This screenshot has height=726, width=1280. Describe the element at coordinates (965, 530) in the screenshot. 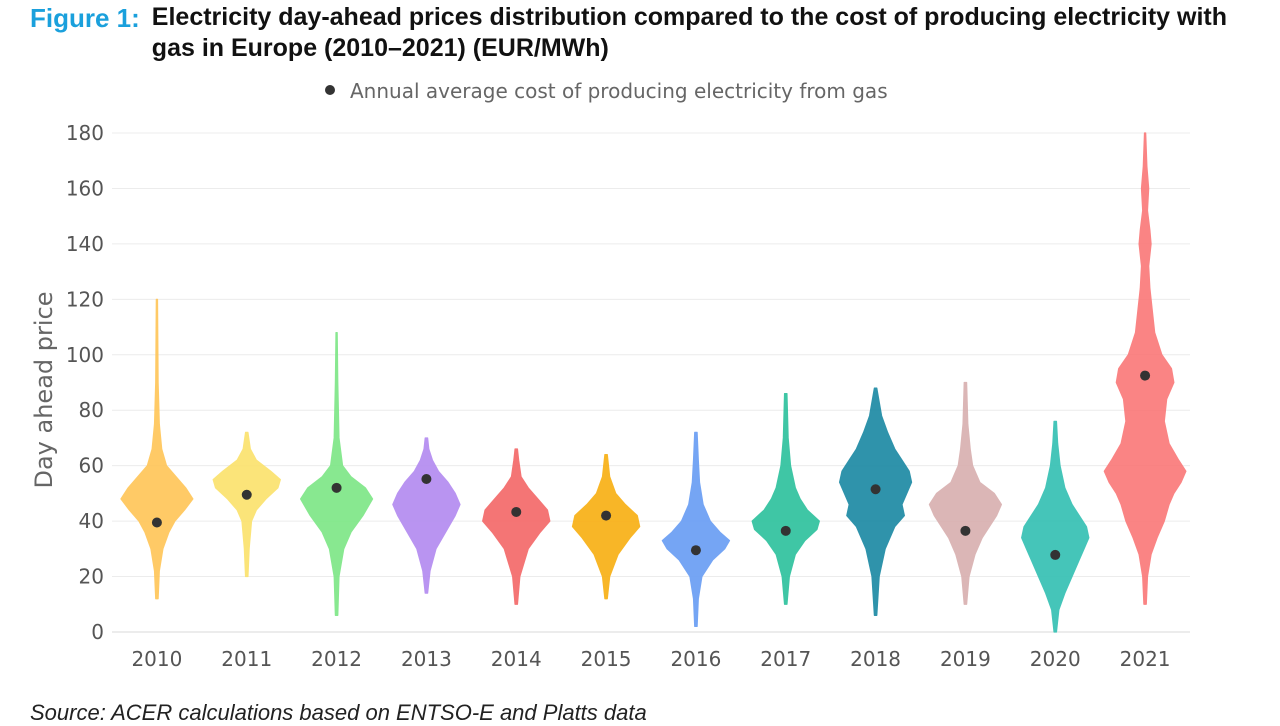

I see `gas-cost-marker-2019` at that location.